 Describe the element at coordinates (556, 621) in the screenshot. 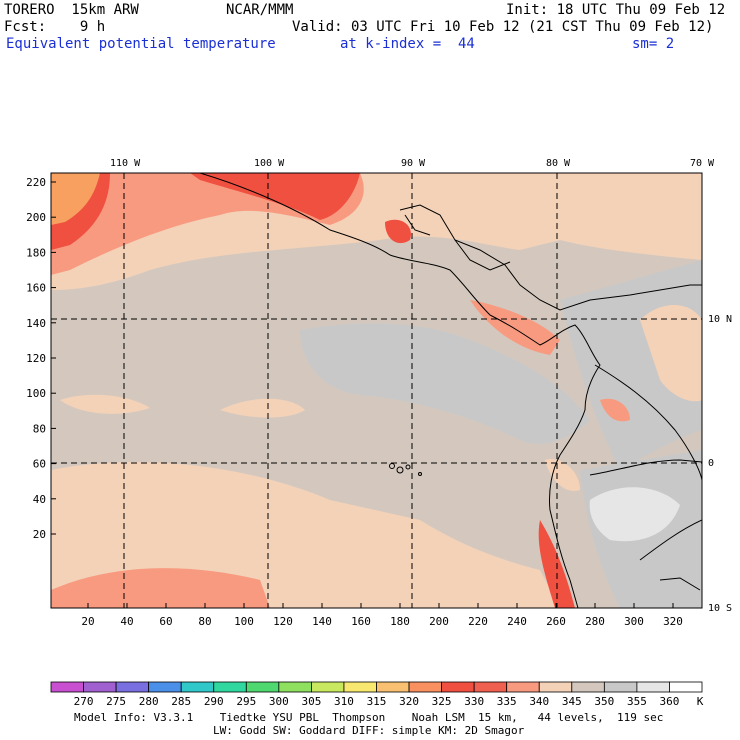

I see `x-grid-label: 260` at that location.